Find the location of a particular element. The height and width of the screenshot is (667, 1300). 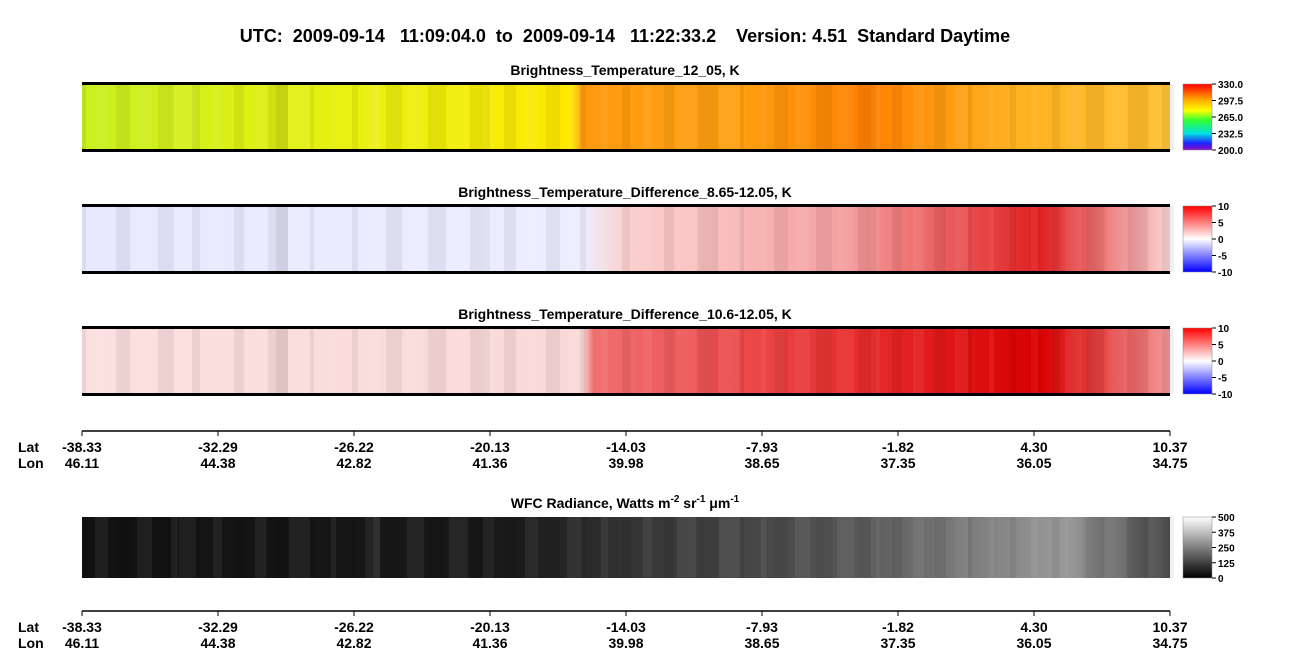

lon-tick-label: 36.05 is located at coordinates (1033, 463).